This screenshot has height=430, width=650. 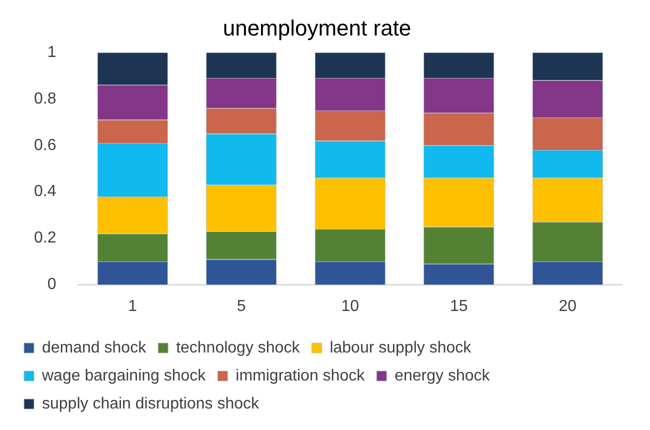 What do you see at coordinates (401, 347) in the screenshot?
I see `legend-label: labour supply shock` at bounding box center [401, 347].